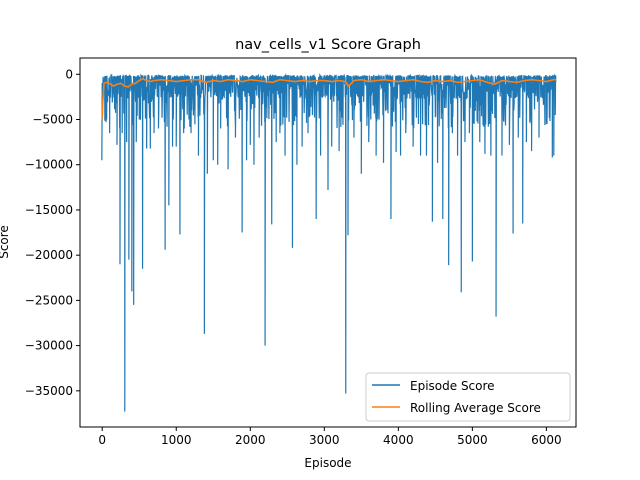 This screenshot has height=480, width=640. Describe the element at coordinates (546, 440) in the screenshot. I see `x-tick-label: 6000` at that location.